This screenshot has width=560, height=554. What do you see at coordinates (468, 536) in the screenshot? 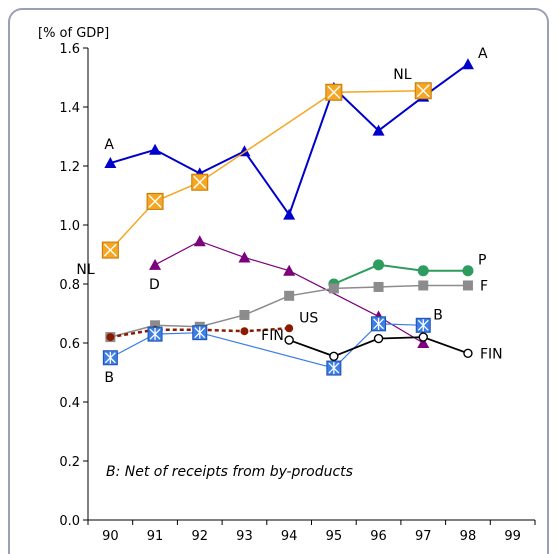
I see `x-tick-label: 98` at bounding box center [468, 536].